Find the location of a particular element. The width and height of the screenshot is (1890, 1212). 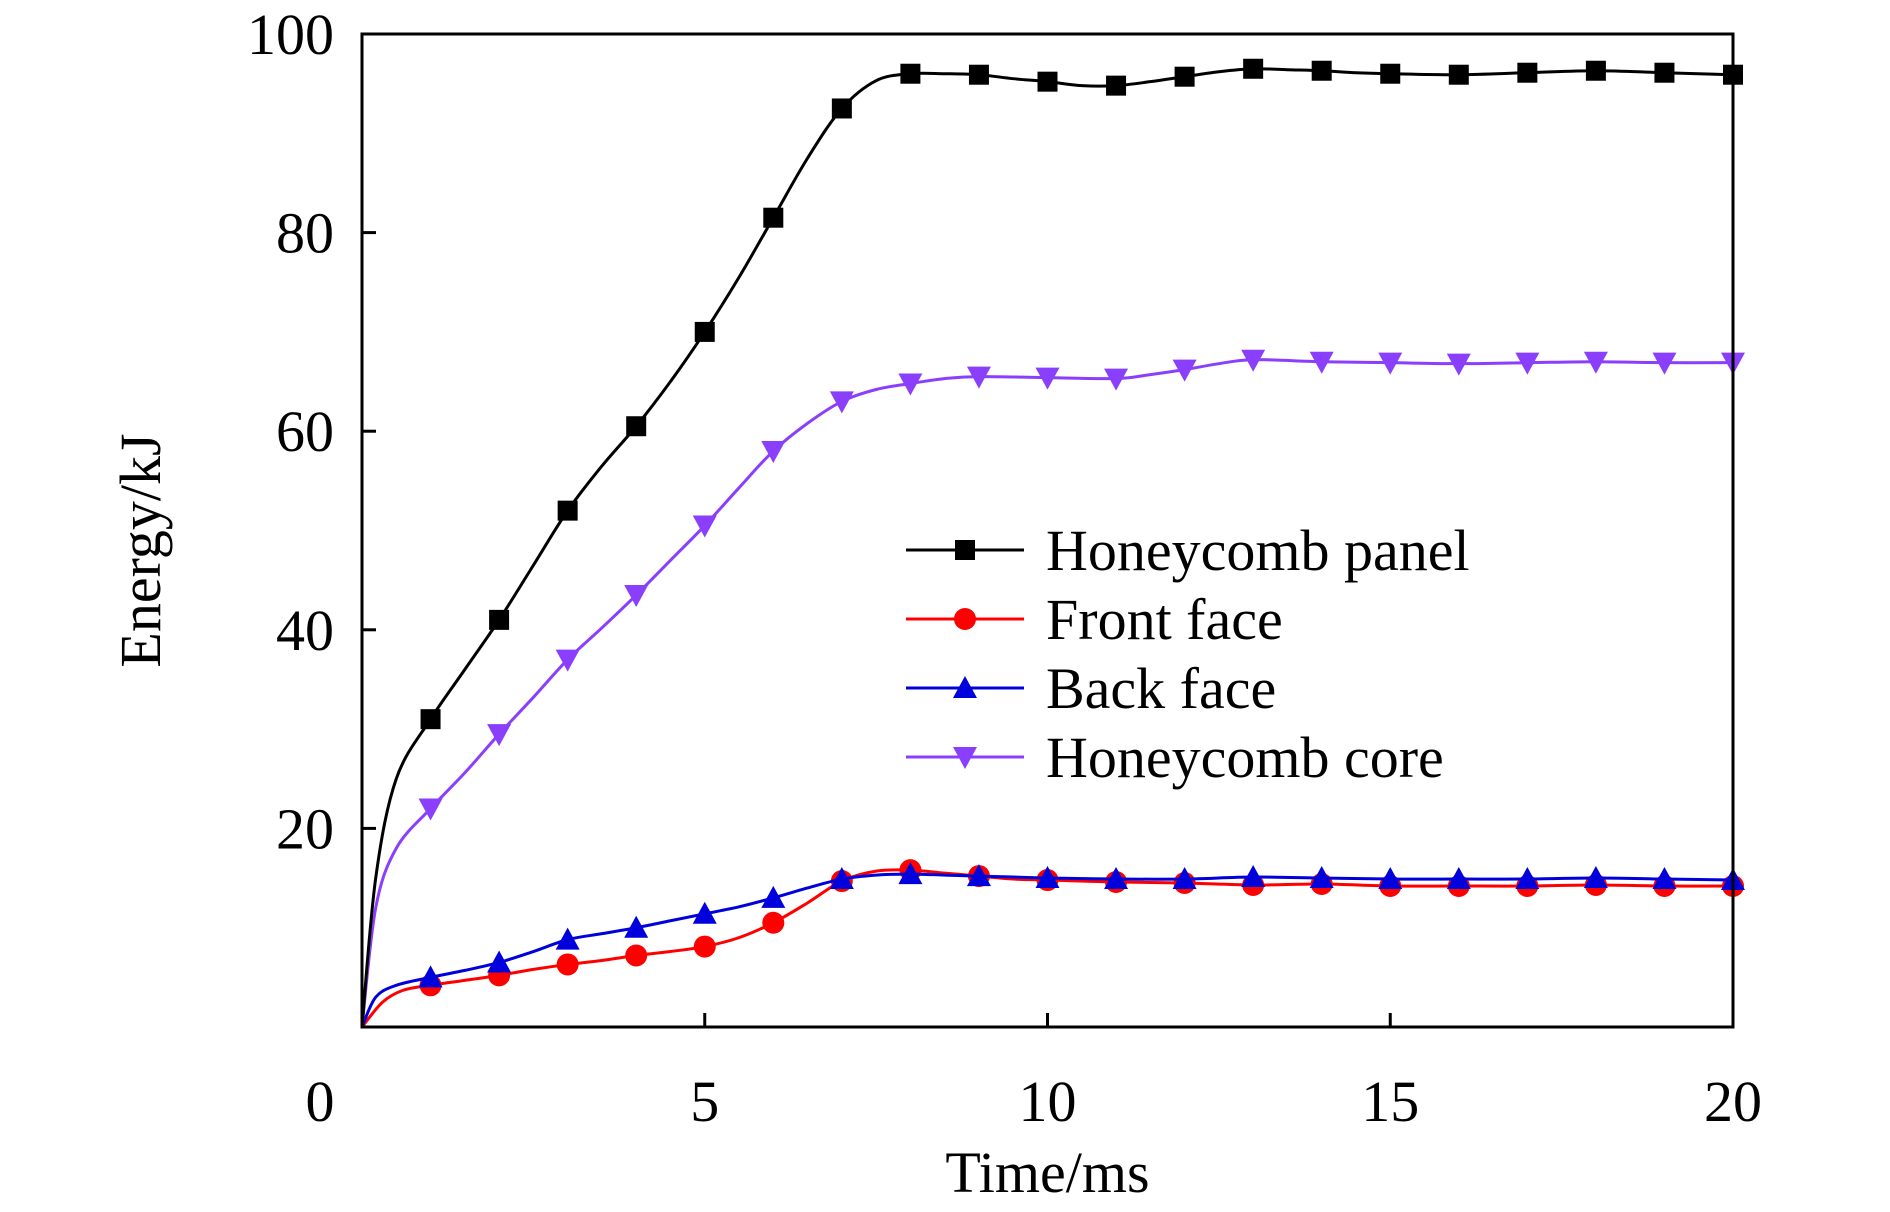

y-tick-label: 60 is located at coordinates (305, 431).